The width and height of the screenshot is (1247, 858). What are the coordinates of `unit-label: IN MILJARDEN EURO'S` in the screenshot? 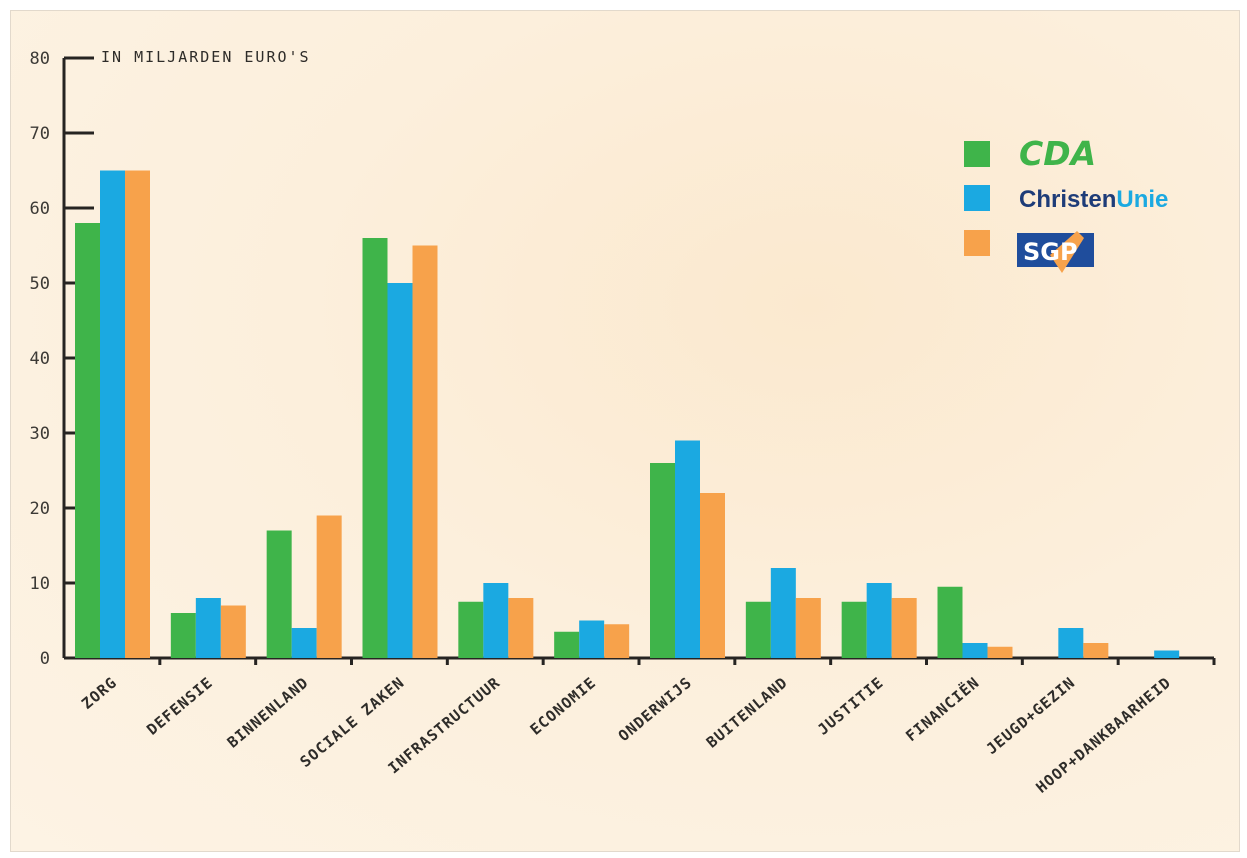 It's located at (206, 57).